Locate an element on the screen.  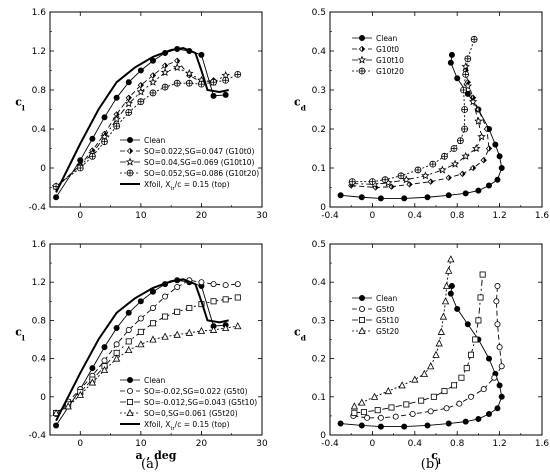
y-tick-label: 0.5 is located at coordinates (319, 13).